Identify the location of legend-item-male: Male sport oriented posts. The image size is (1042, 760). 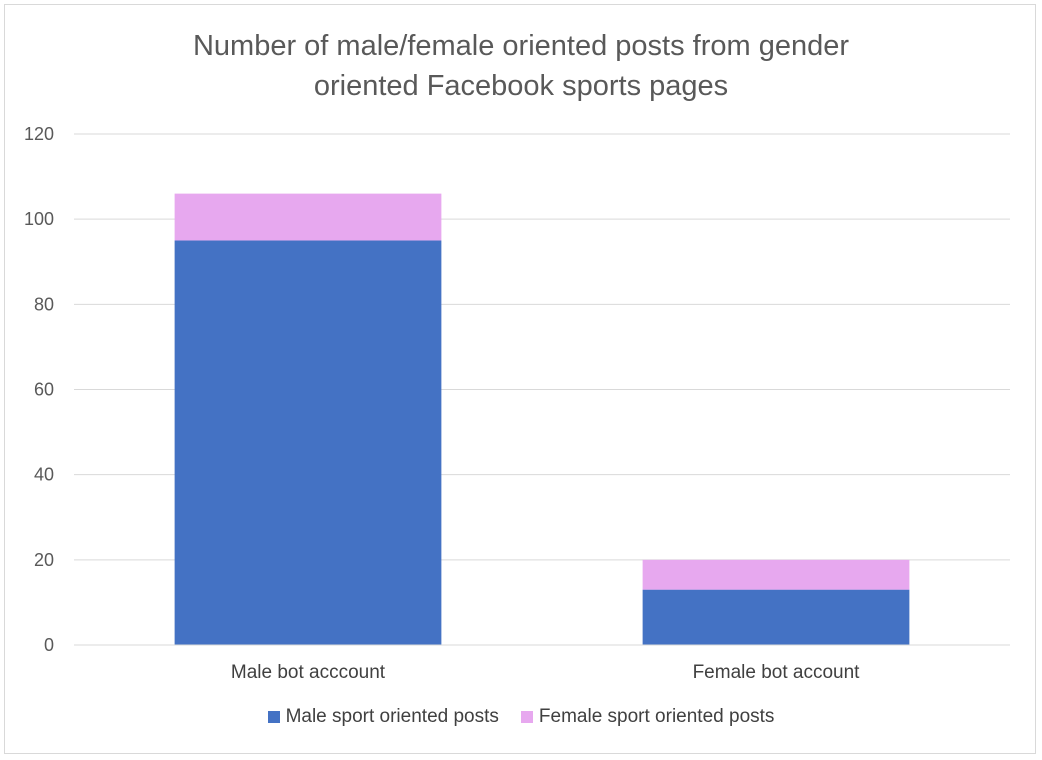
(383, 717).